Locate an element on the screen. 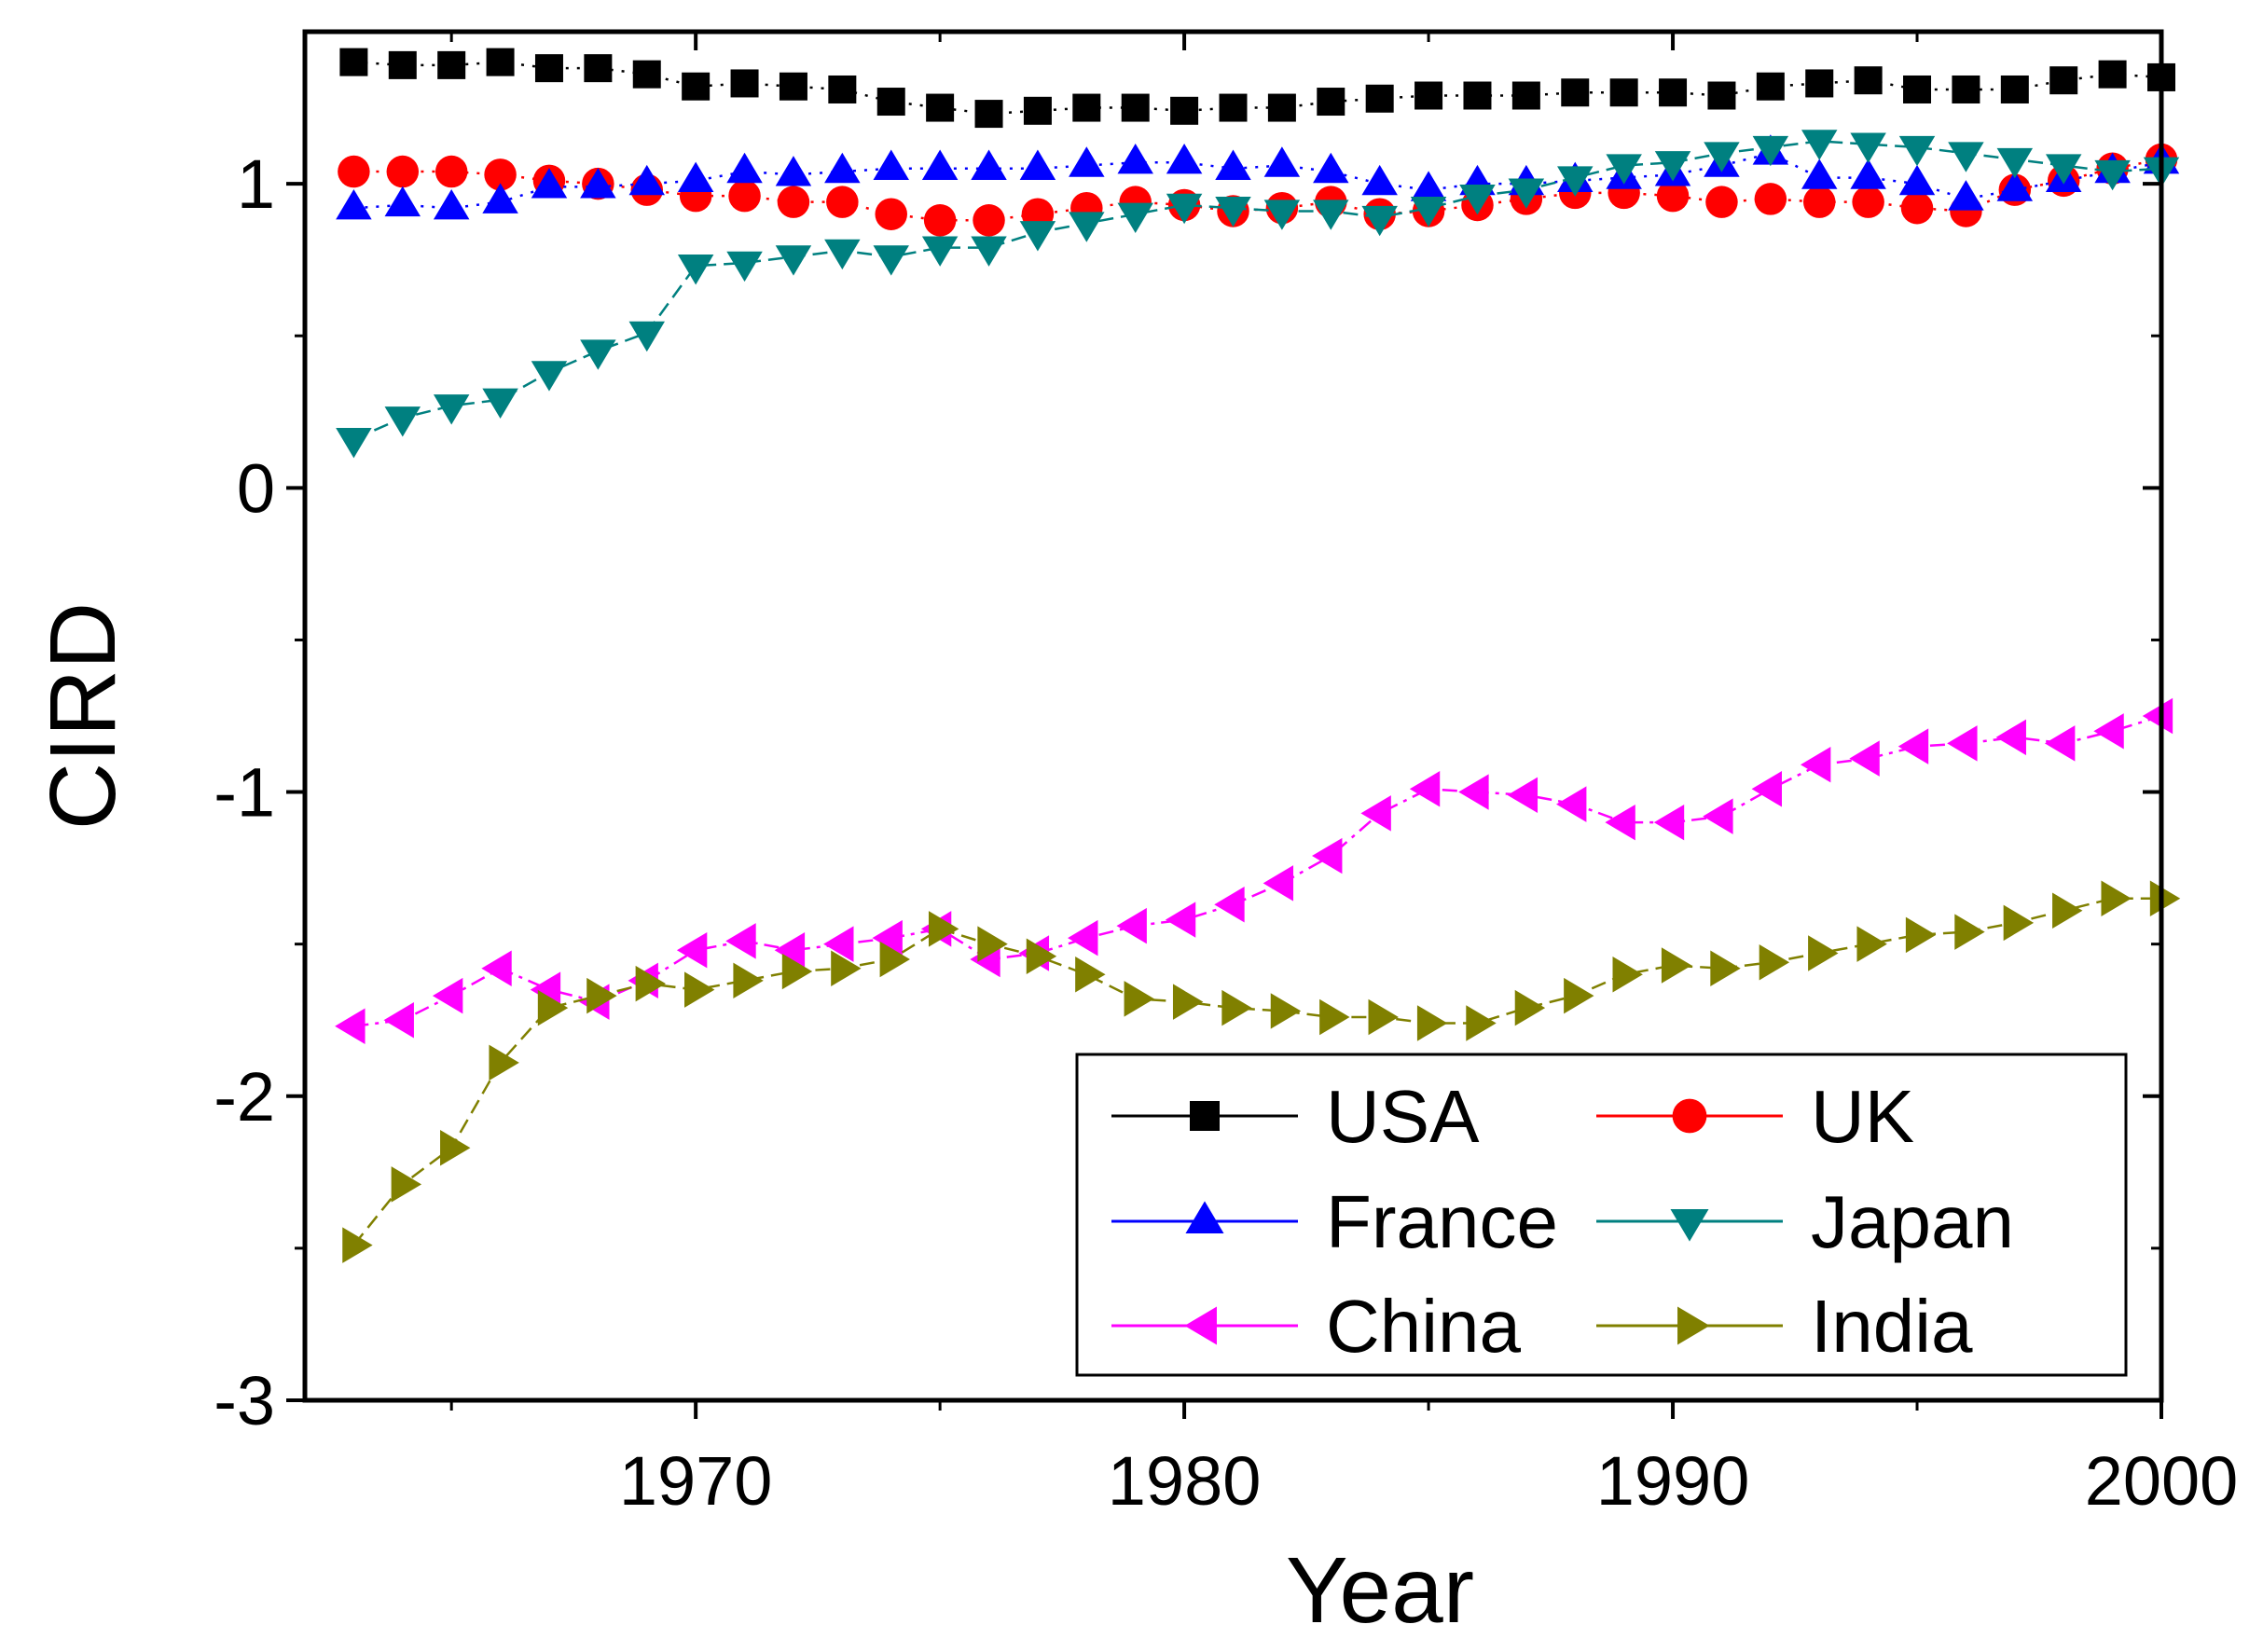 This screenshot has height=1652, width=2263. data-point-india-1968 is located at coordinates (601, 996).